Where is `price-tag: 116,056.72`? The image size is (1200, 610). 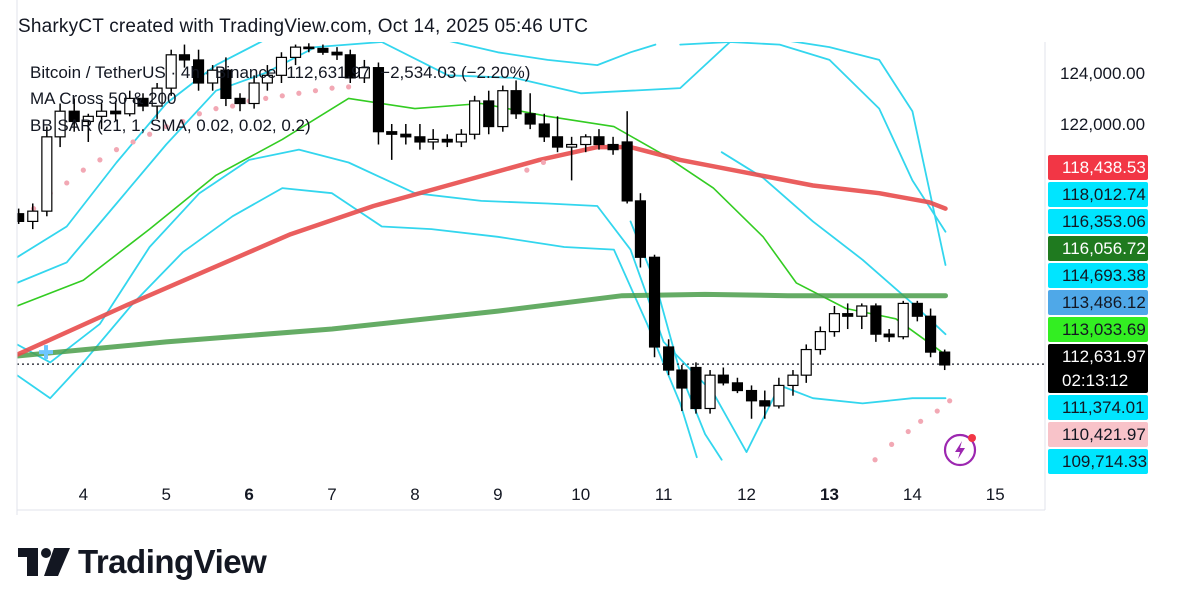
price-tag: 116,056.72 is located at coordinates (1098, 248).